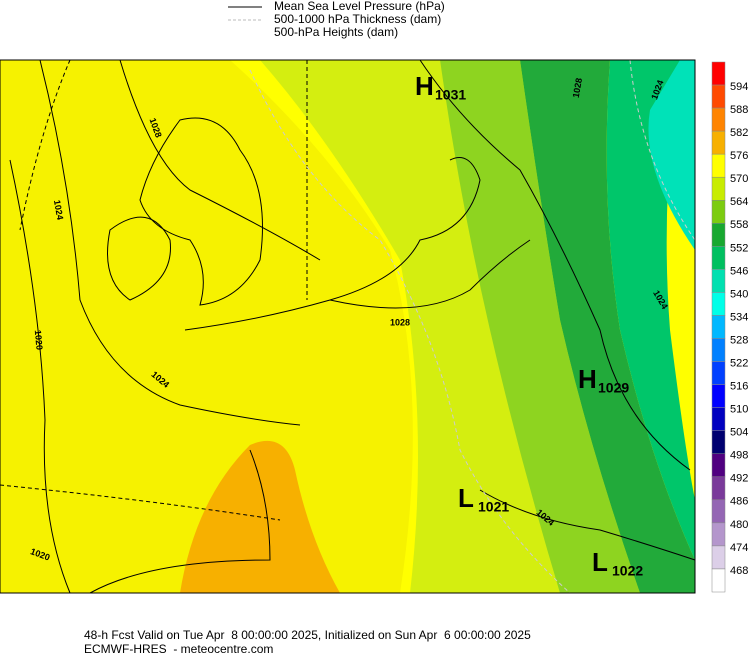 This screenshot has width=750, height=661. I want to click on colorbar-label: 546, so click(739, 271).